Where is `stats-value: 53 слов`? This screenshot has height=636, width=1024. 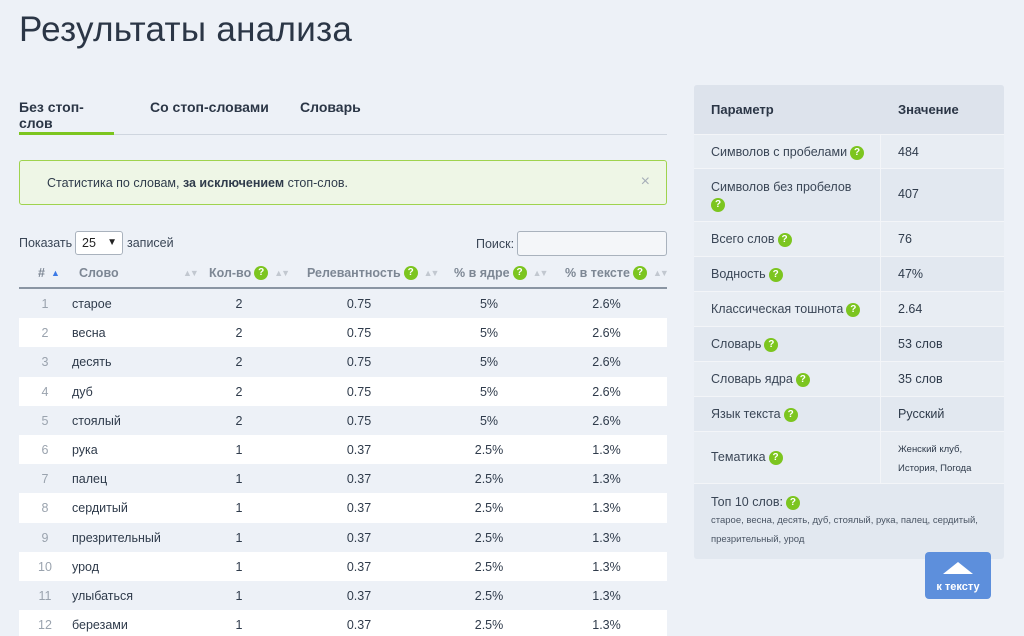 stats-value: 53 слов is located at coordinates (920, 344).